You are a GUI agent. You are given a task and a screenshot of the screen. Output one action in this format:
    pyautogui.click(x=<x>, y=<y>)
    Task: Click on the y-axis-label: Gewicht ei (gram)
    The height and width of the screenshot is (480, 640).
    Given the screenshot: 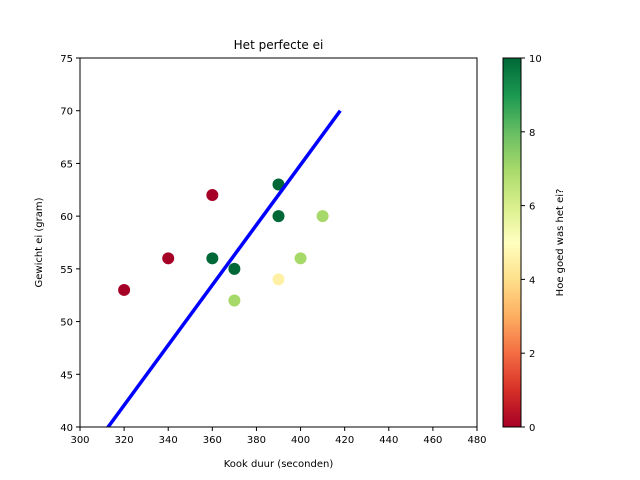 What is the action you would take?
    pyautogui.click(x=39, y=242)
    